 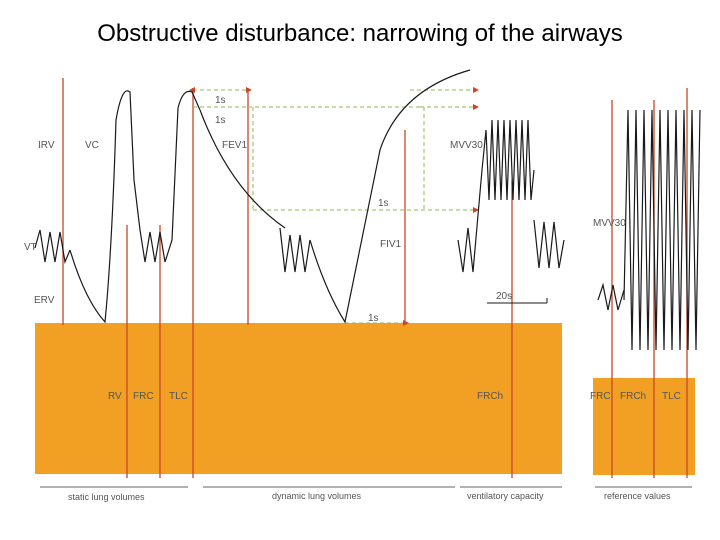 What do you see at coordinates (234, 145) in the screenshot?
I see `label-fev1: FEV1` at bounding box center [234, 145].